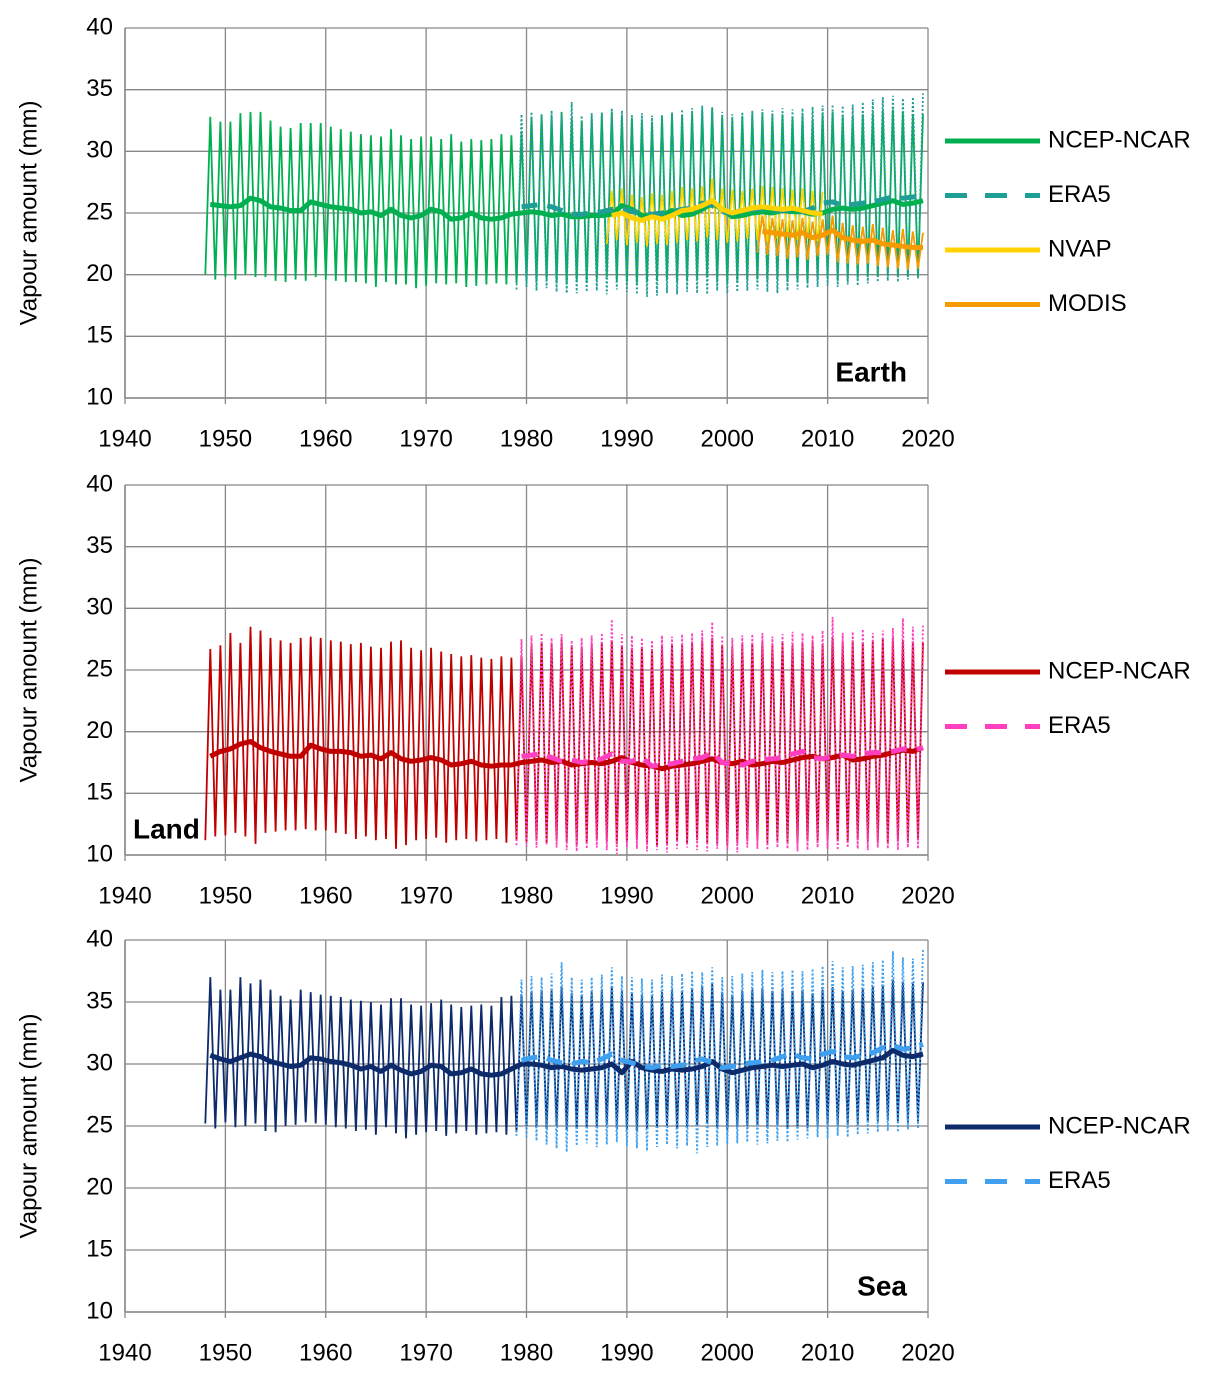  What do you see at coordinates (1087, 303) in the screenshot?
I see `legend-label: MODIS` at bounding box center [1087, 303].